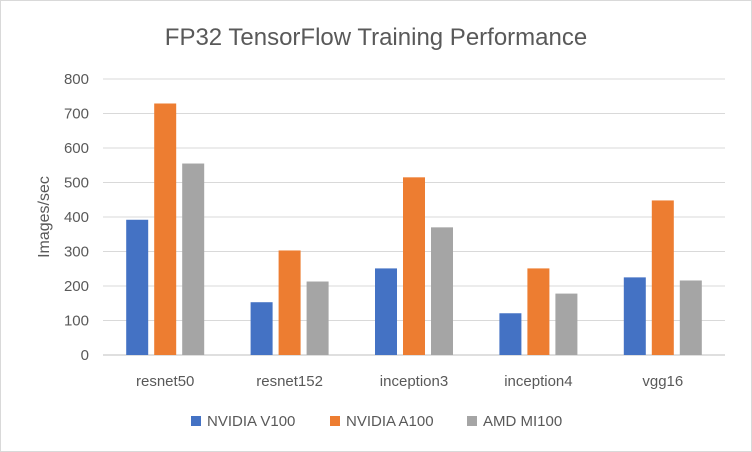 The image size is (752, 452). I want to click on y-tick-label: 400, so click(76, 217).